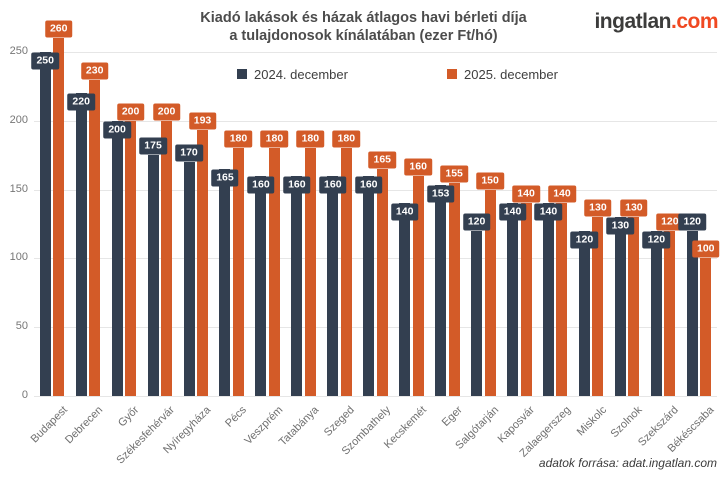  I want to click on bar-value-label-2024: 153, so click(440, 194).